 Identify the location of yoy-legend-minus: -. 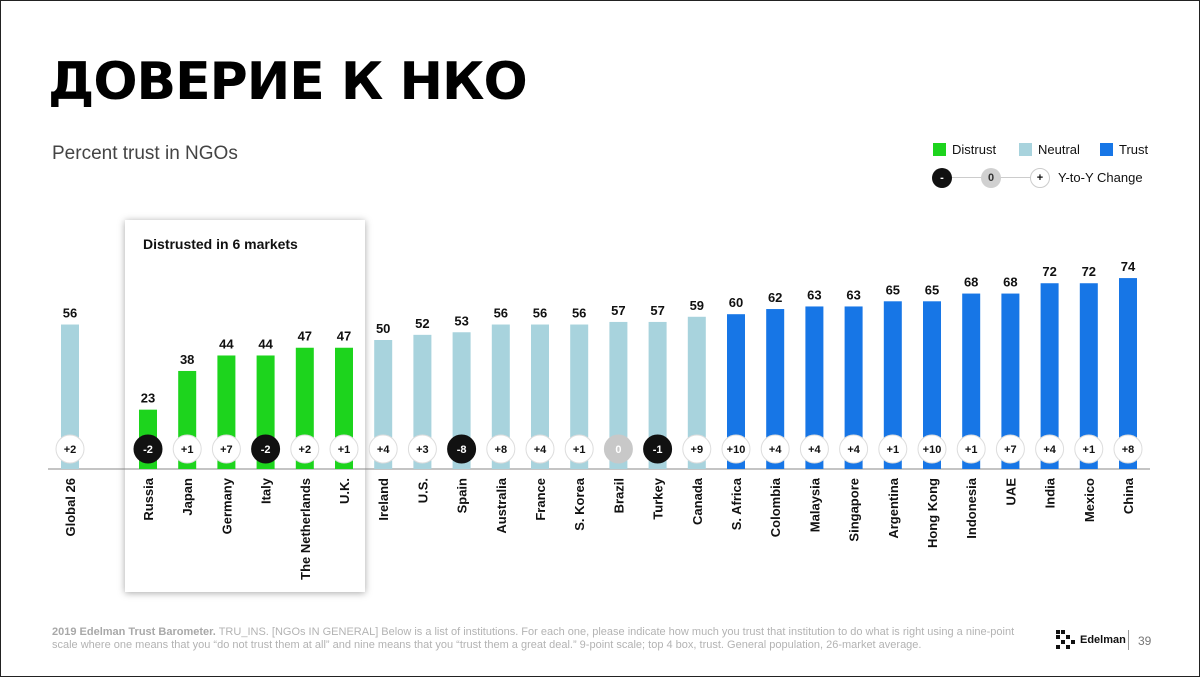
(942, 178).